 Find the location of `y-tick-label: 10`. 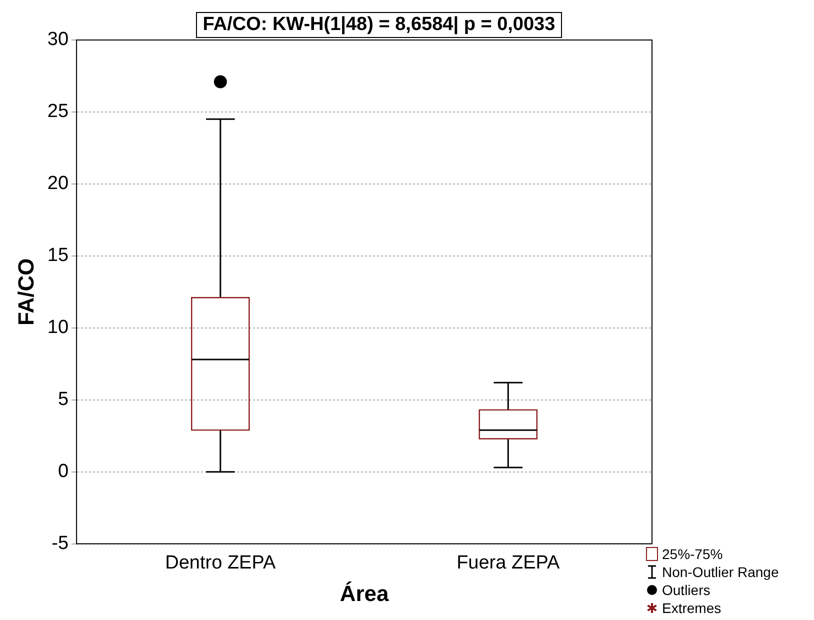

y-tick-label: 10 is located at coordinates (58, 327).